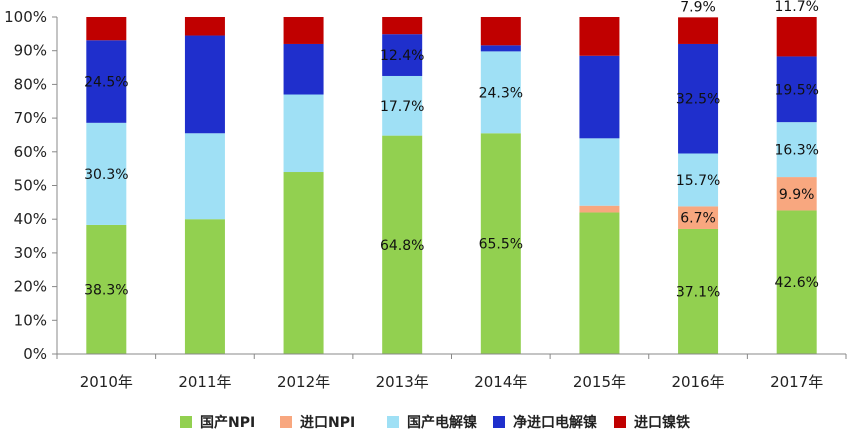 This screenshot has width=852, height=436. Describe the element at coordinates (30, 118) in the screenshot. I see `y-tick-label: 70%` at that location.